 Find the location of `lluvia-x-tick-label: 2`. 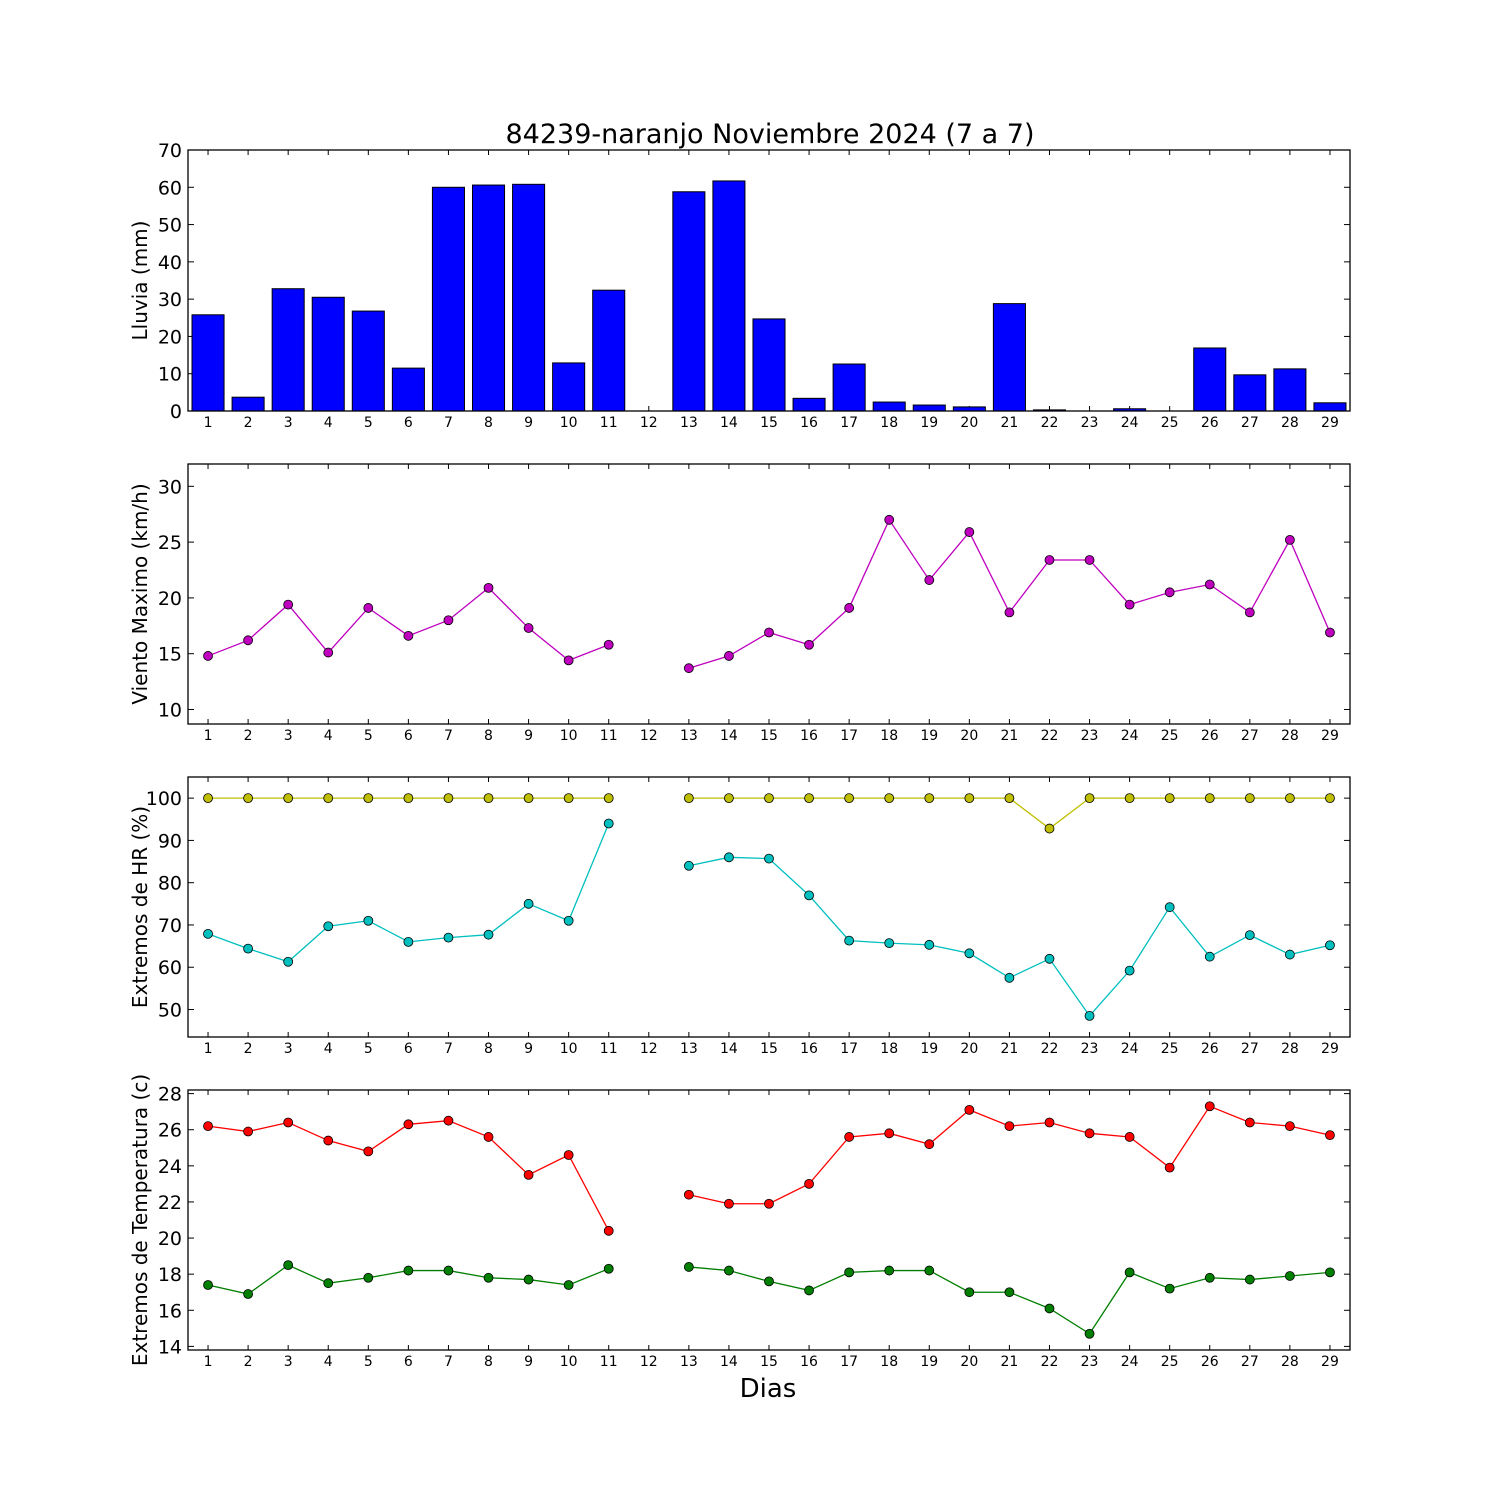

lluvia-x-tick-label: 2 is located at coordinates (248, 423).